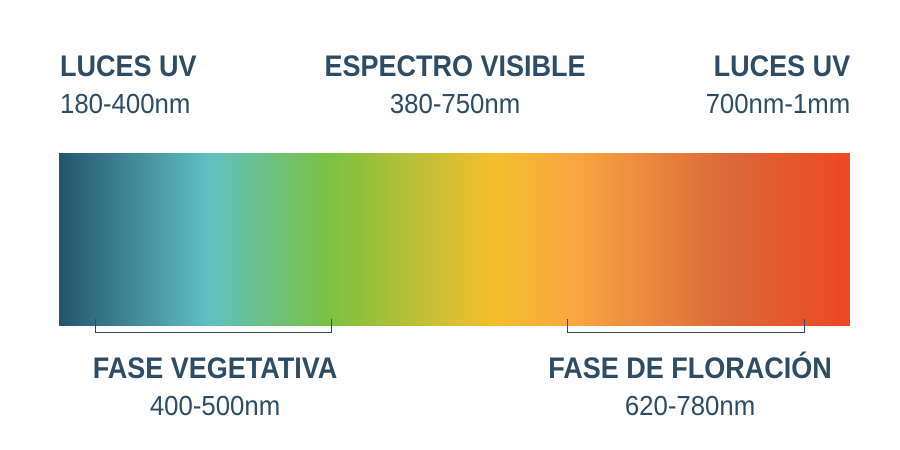  What do you see at coordinates (455, 85) in the screenshot?
I see `visible-spectrum-label: ESPECTRO VISIBLE 380-750nm` at bounding box center [455, 85].